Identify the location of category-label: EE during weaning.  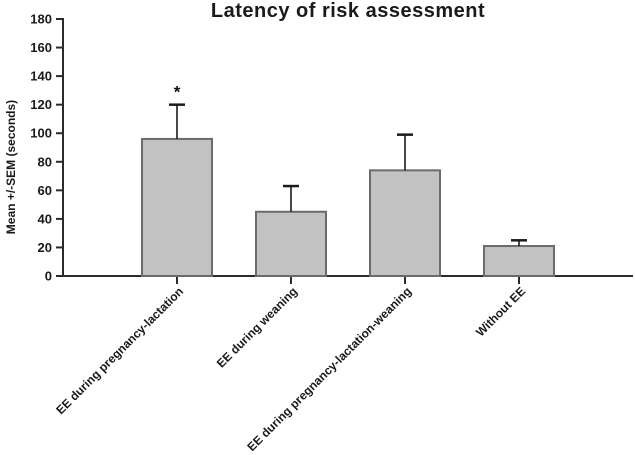
(257, 327).